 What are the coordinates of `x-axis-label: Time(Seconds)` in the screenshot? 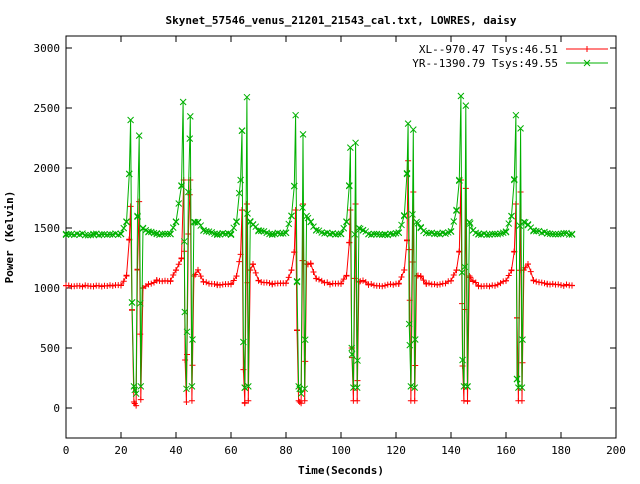 It's located at (341, 470).